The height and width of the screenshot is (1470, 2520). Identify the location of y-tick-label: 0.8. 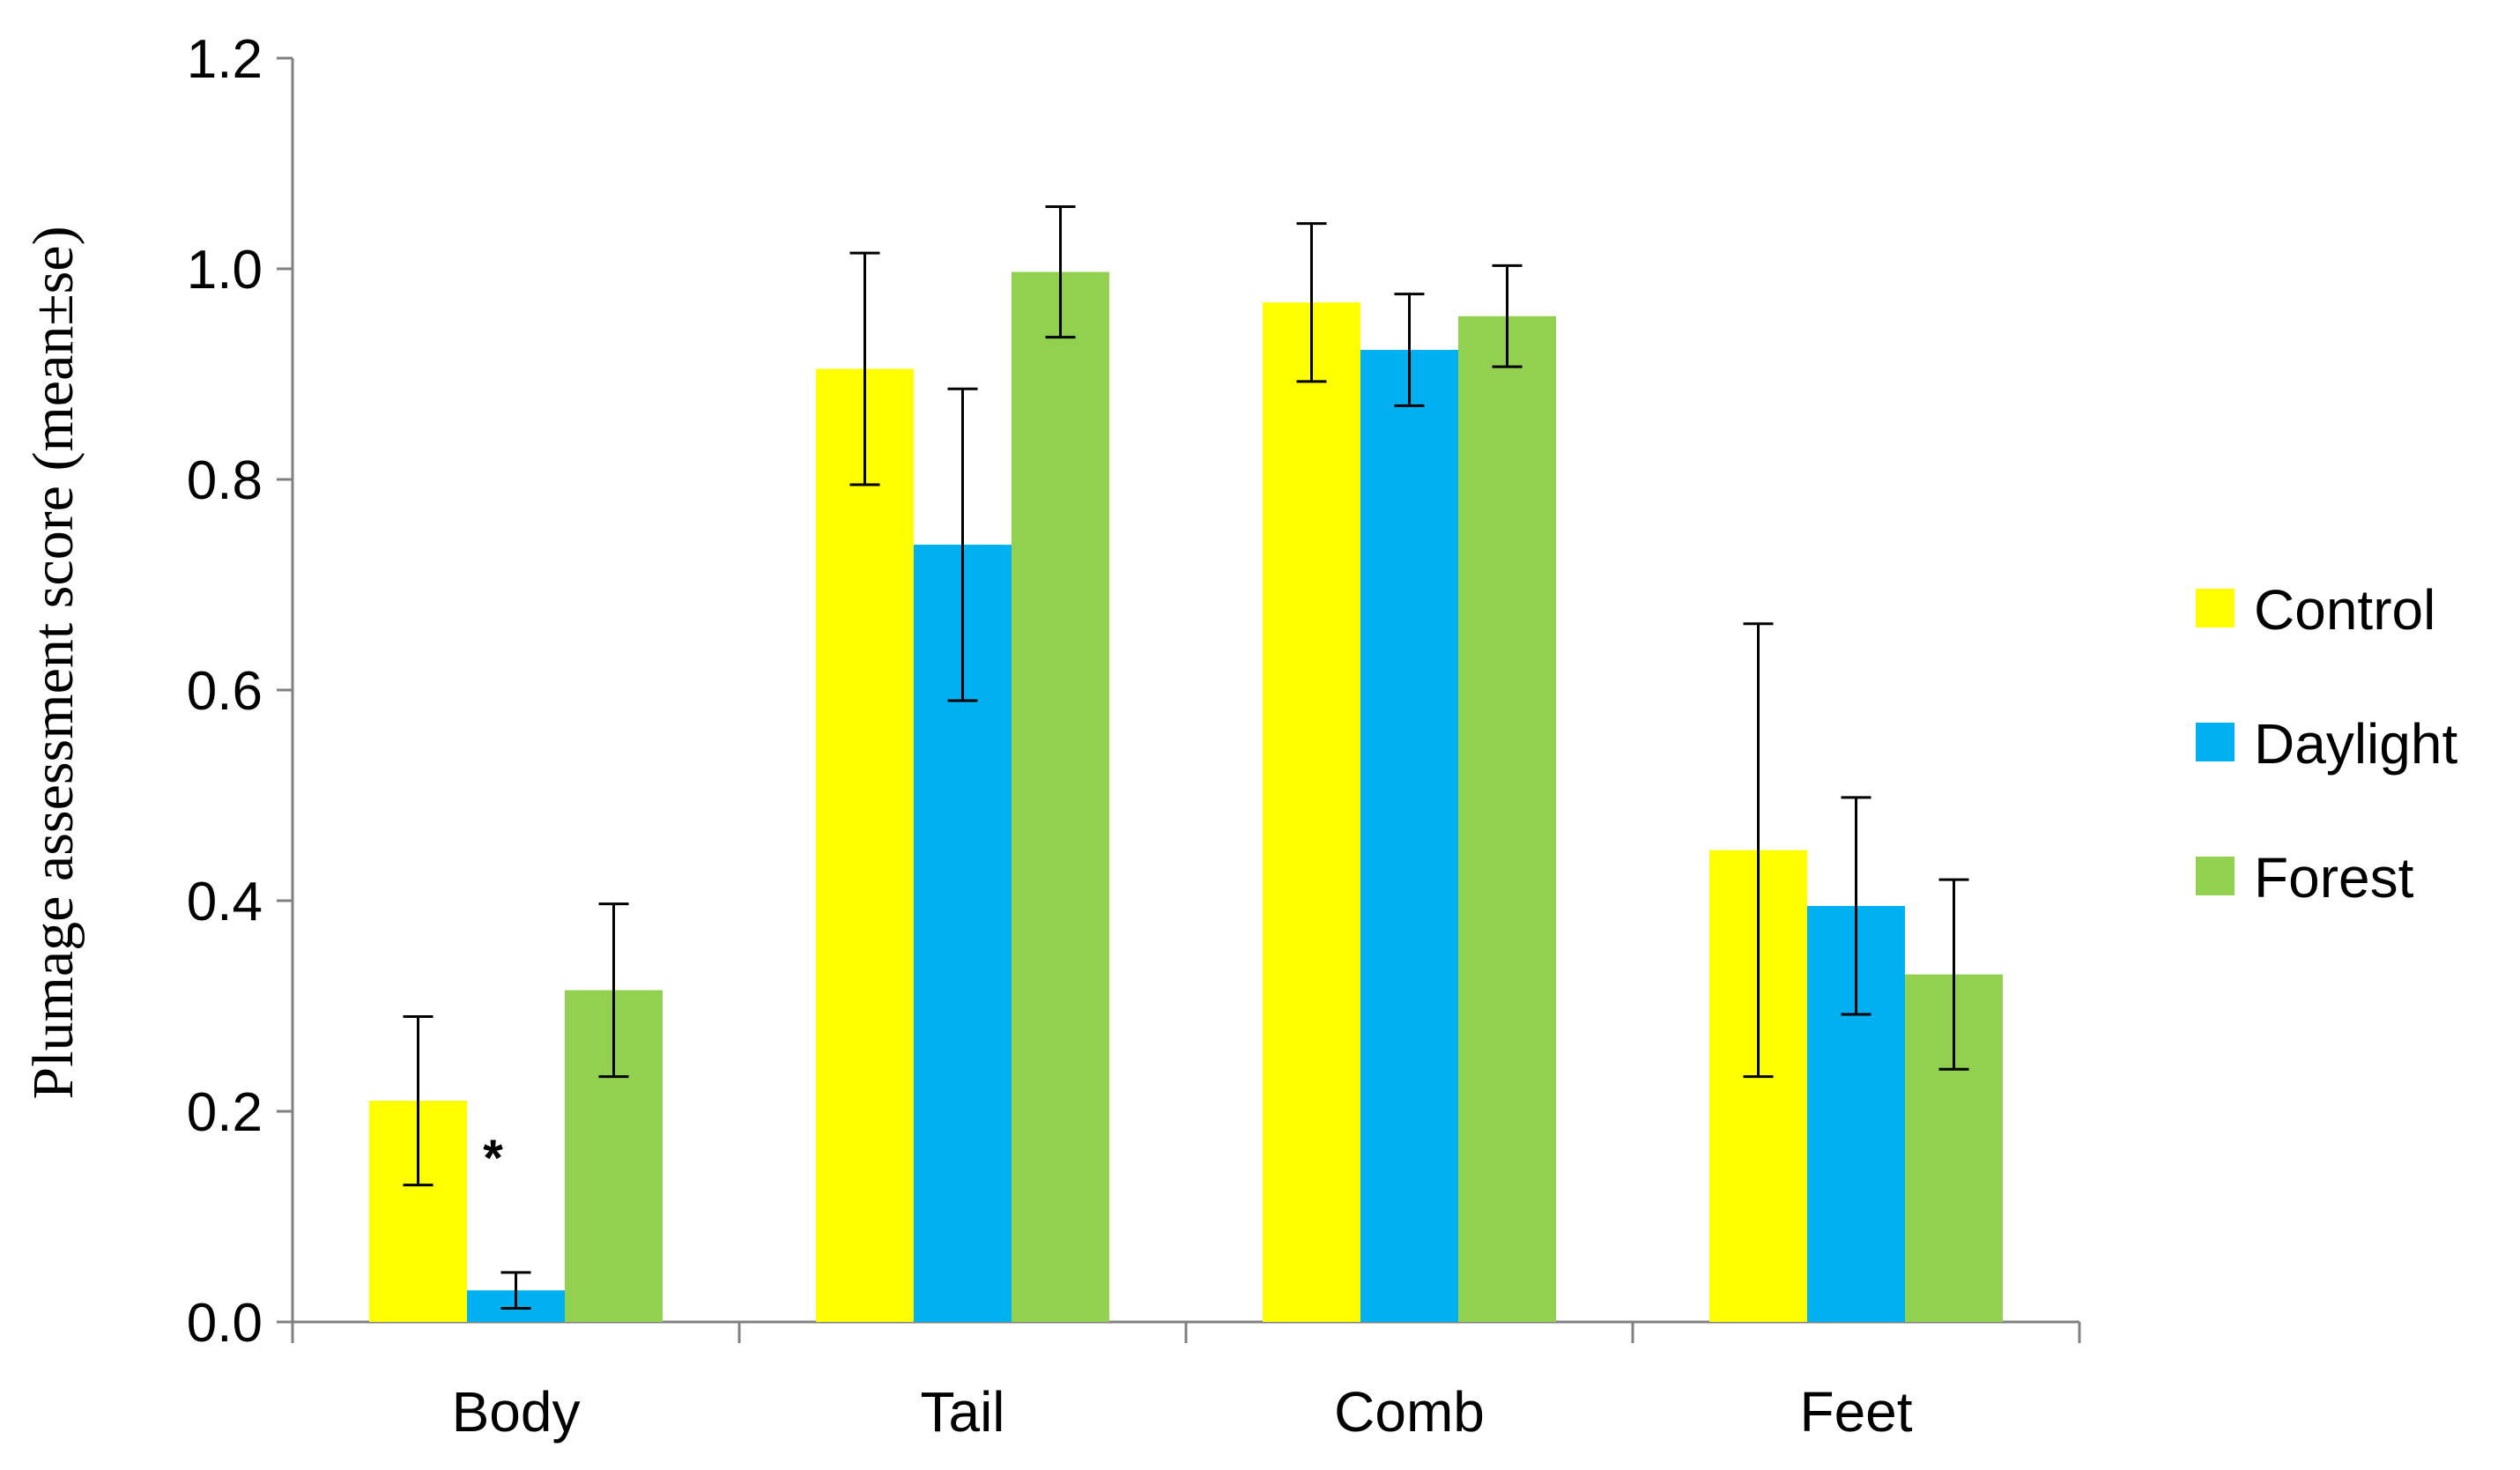
(225, 480).